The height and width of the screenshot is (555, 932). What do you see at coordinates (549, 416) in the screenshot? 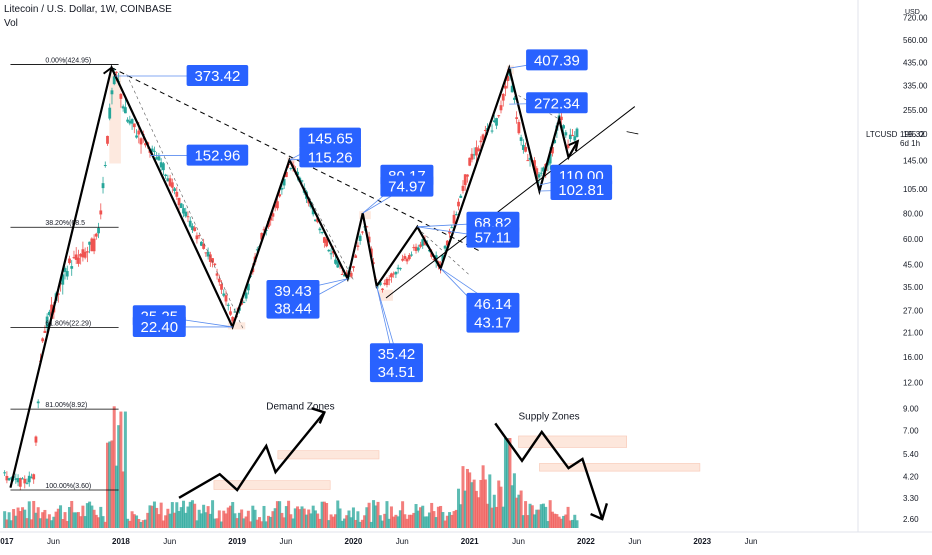
I see `zone-annotation: Supply Zones` at bounding box center [549, 416].